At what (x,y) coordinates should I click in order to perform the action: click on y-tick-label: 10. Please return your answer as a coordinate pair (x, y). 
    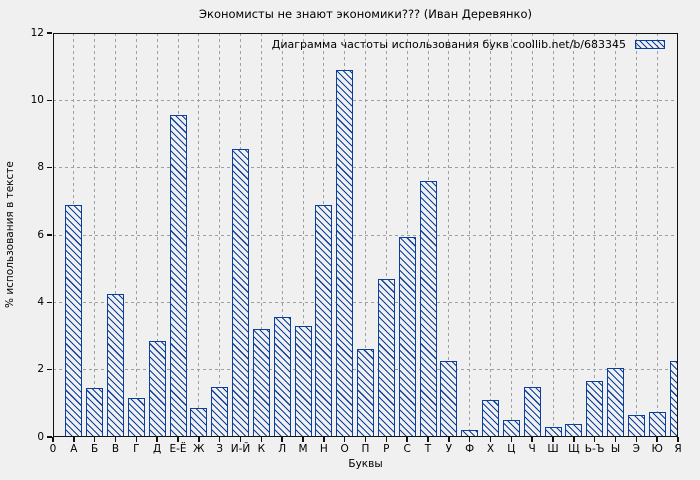
    Looking at the image, I should click on (37, 99).